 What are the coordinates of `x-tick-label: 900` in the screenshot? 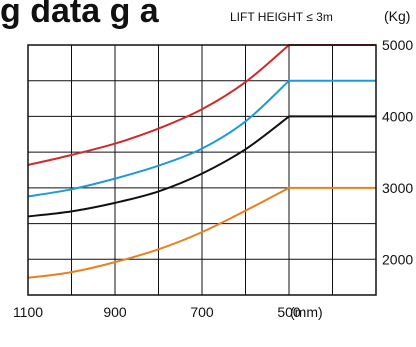 It's located at (115, 312).